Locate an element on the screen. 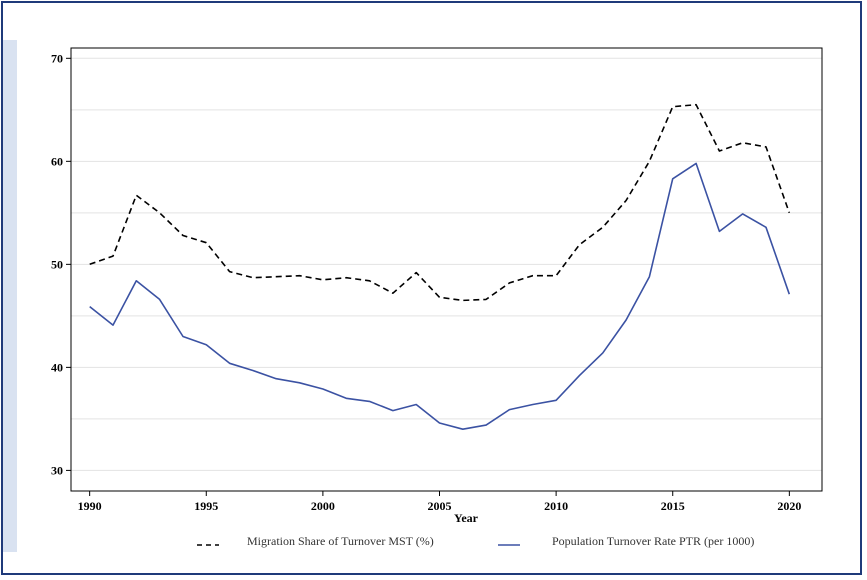  left-accent-band is located at coordinates (10, 296).